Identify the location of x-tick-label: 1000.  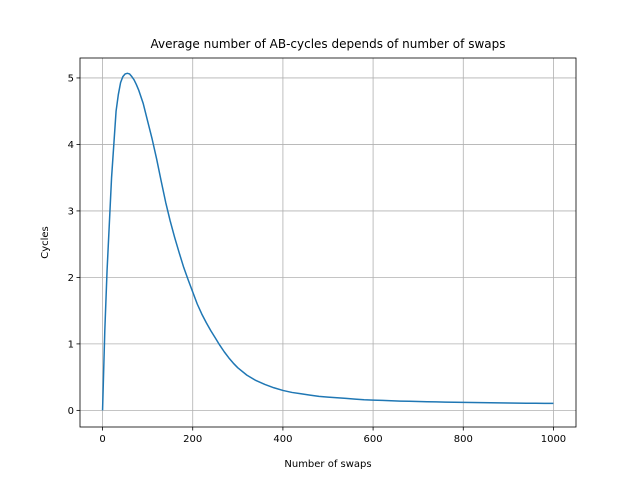
(553, 439).